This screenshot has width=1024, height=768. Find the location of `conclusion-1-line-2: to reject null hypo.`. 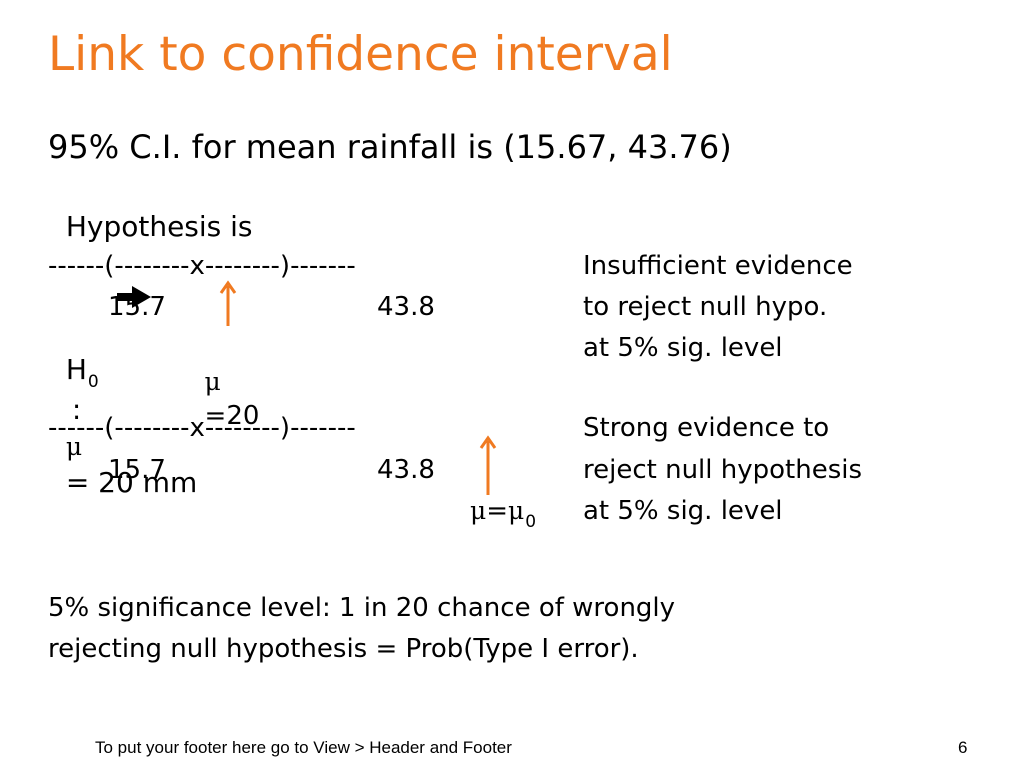

conclusion-1-line-2: to reject null hypo. is located at coordinates (705, 307).